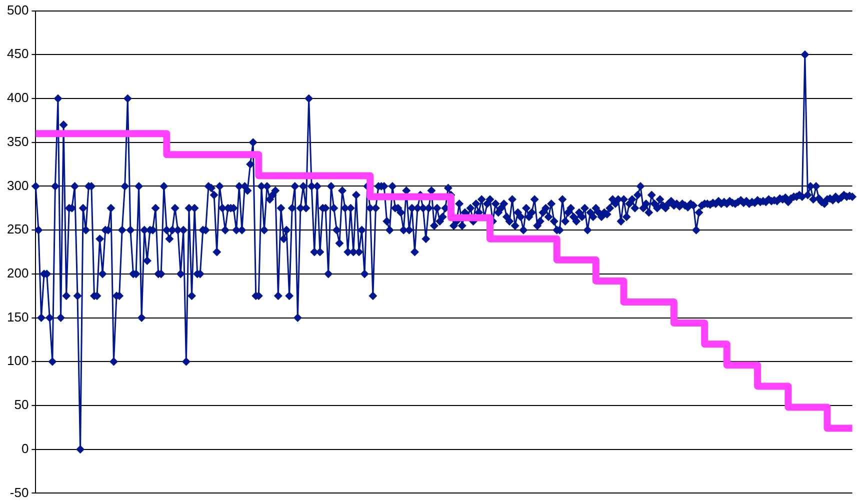 This screenshot has height=504, width=857. Describe the element at coordinates (17, 316) in the screenshot. I see `y-tick-label: 150` at that location.